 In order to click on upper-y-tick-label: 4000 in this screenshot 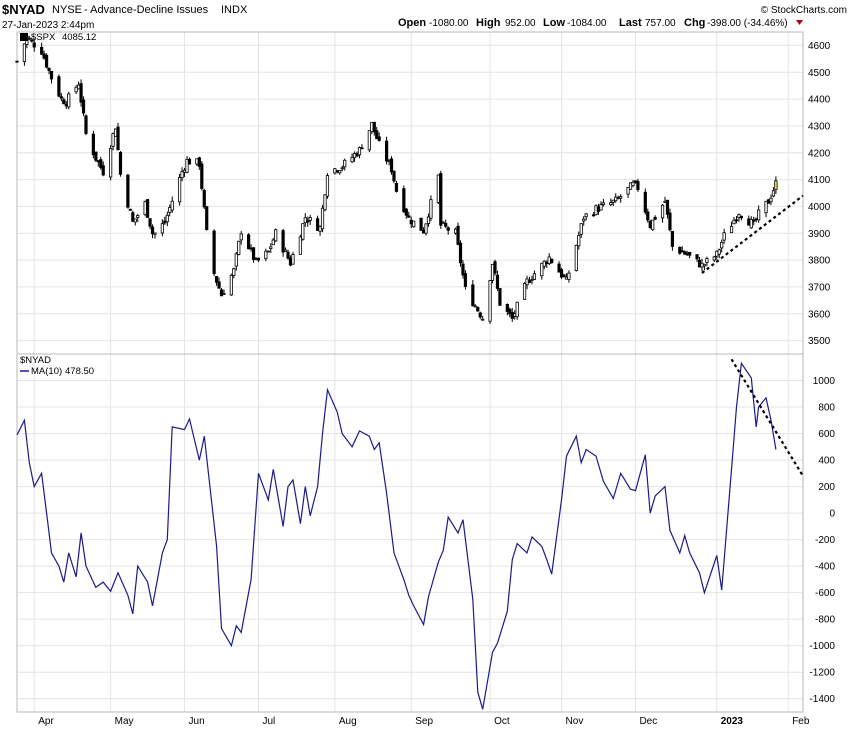, I will do `click(819, 207)`.